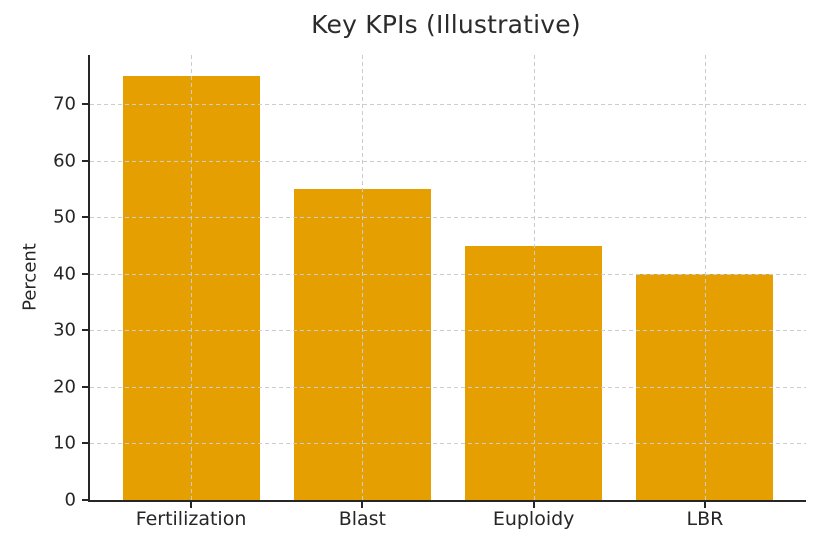 Image resolution: width=825 pixels, height=550 pixels. What do you see at coordinates (70, 500) in the screenshot?
I see `y-tick-label: 0` at bounding box center [70, 500].